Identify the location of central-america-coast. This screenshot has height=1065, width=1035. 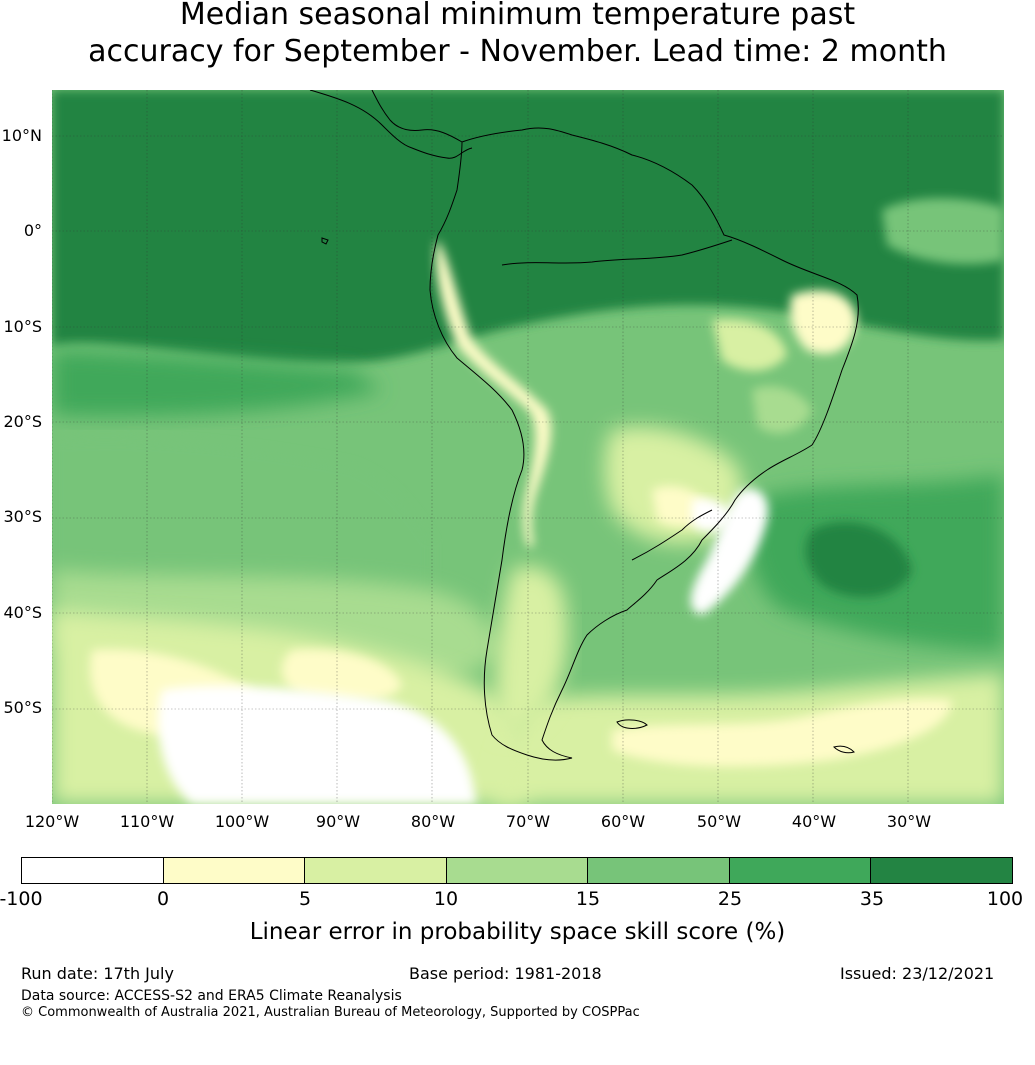
(391, 124).